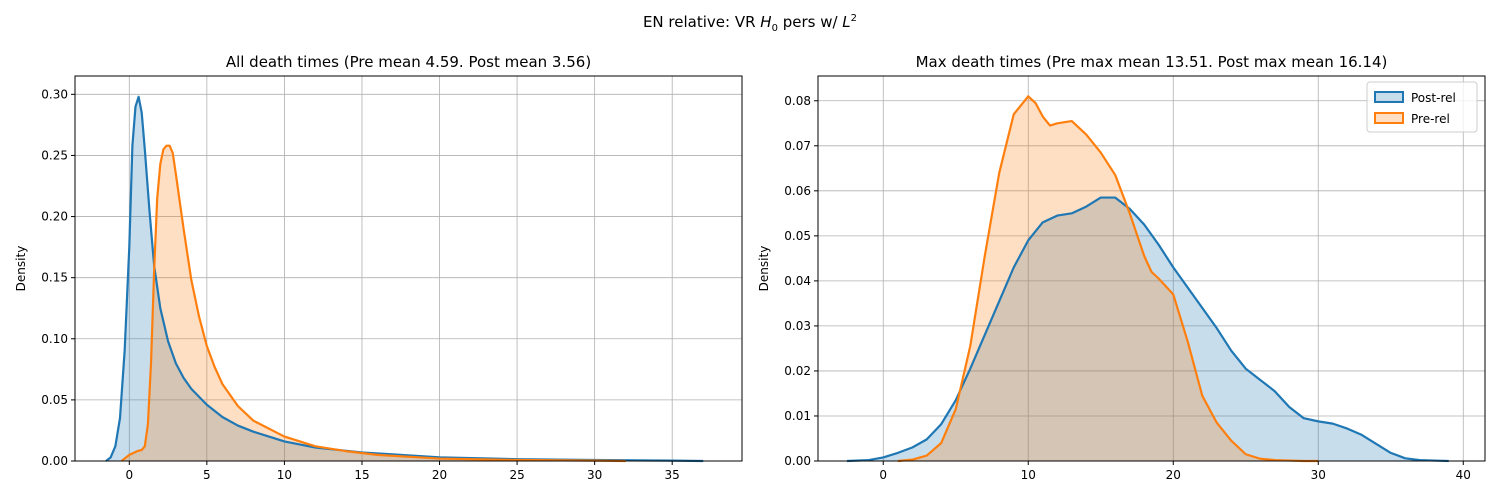 The width and height of the screenshot is (1500, 500). What do you see at coordinates (797, 281) in the screenshot?
I see `y-tick-label: 0.04` at bounding box center [797, 281].